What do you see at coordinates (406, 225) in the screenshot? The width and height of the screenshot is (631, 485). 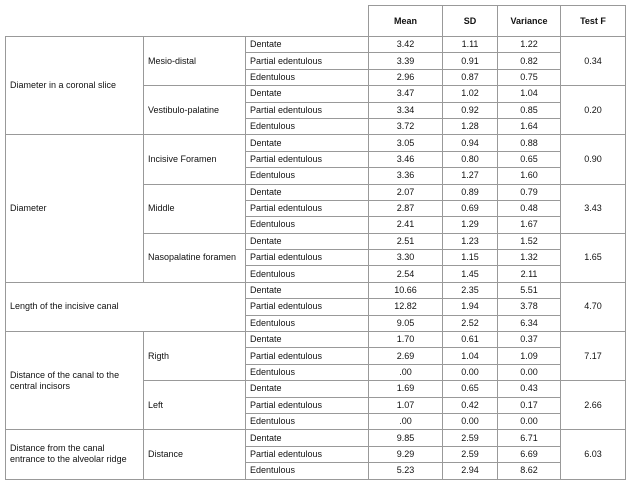 I see `mean: 2.41` at bounding box center [406, 225].